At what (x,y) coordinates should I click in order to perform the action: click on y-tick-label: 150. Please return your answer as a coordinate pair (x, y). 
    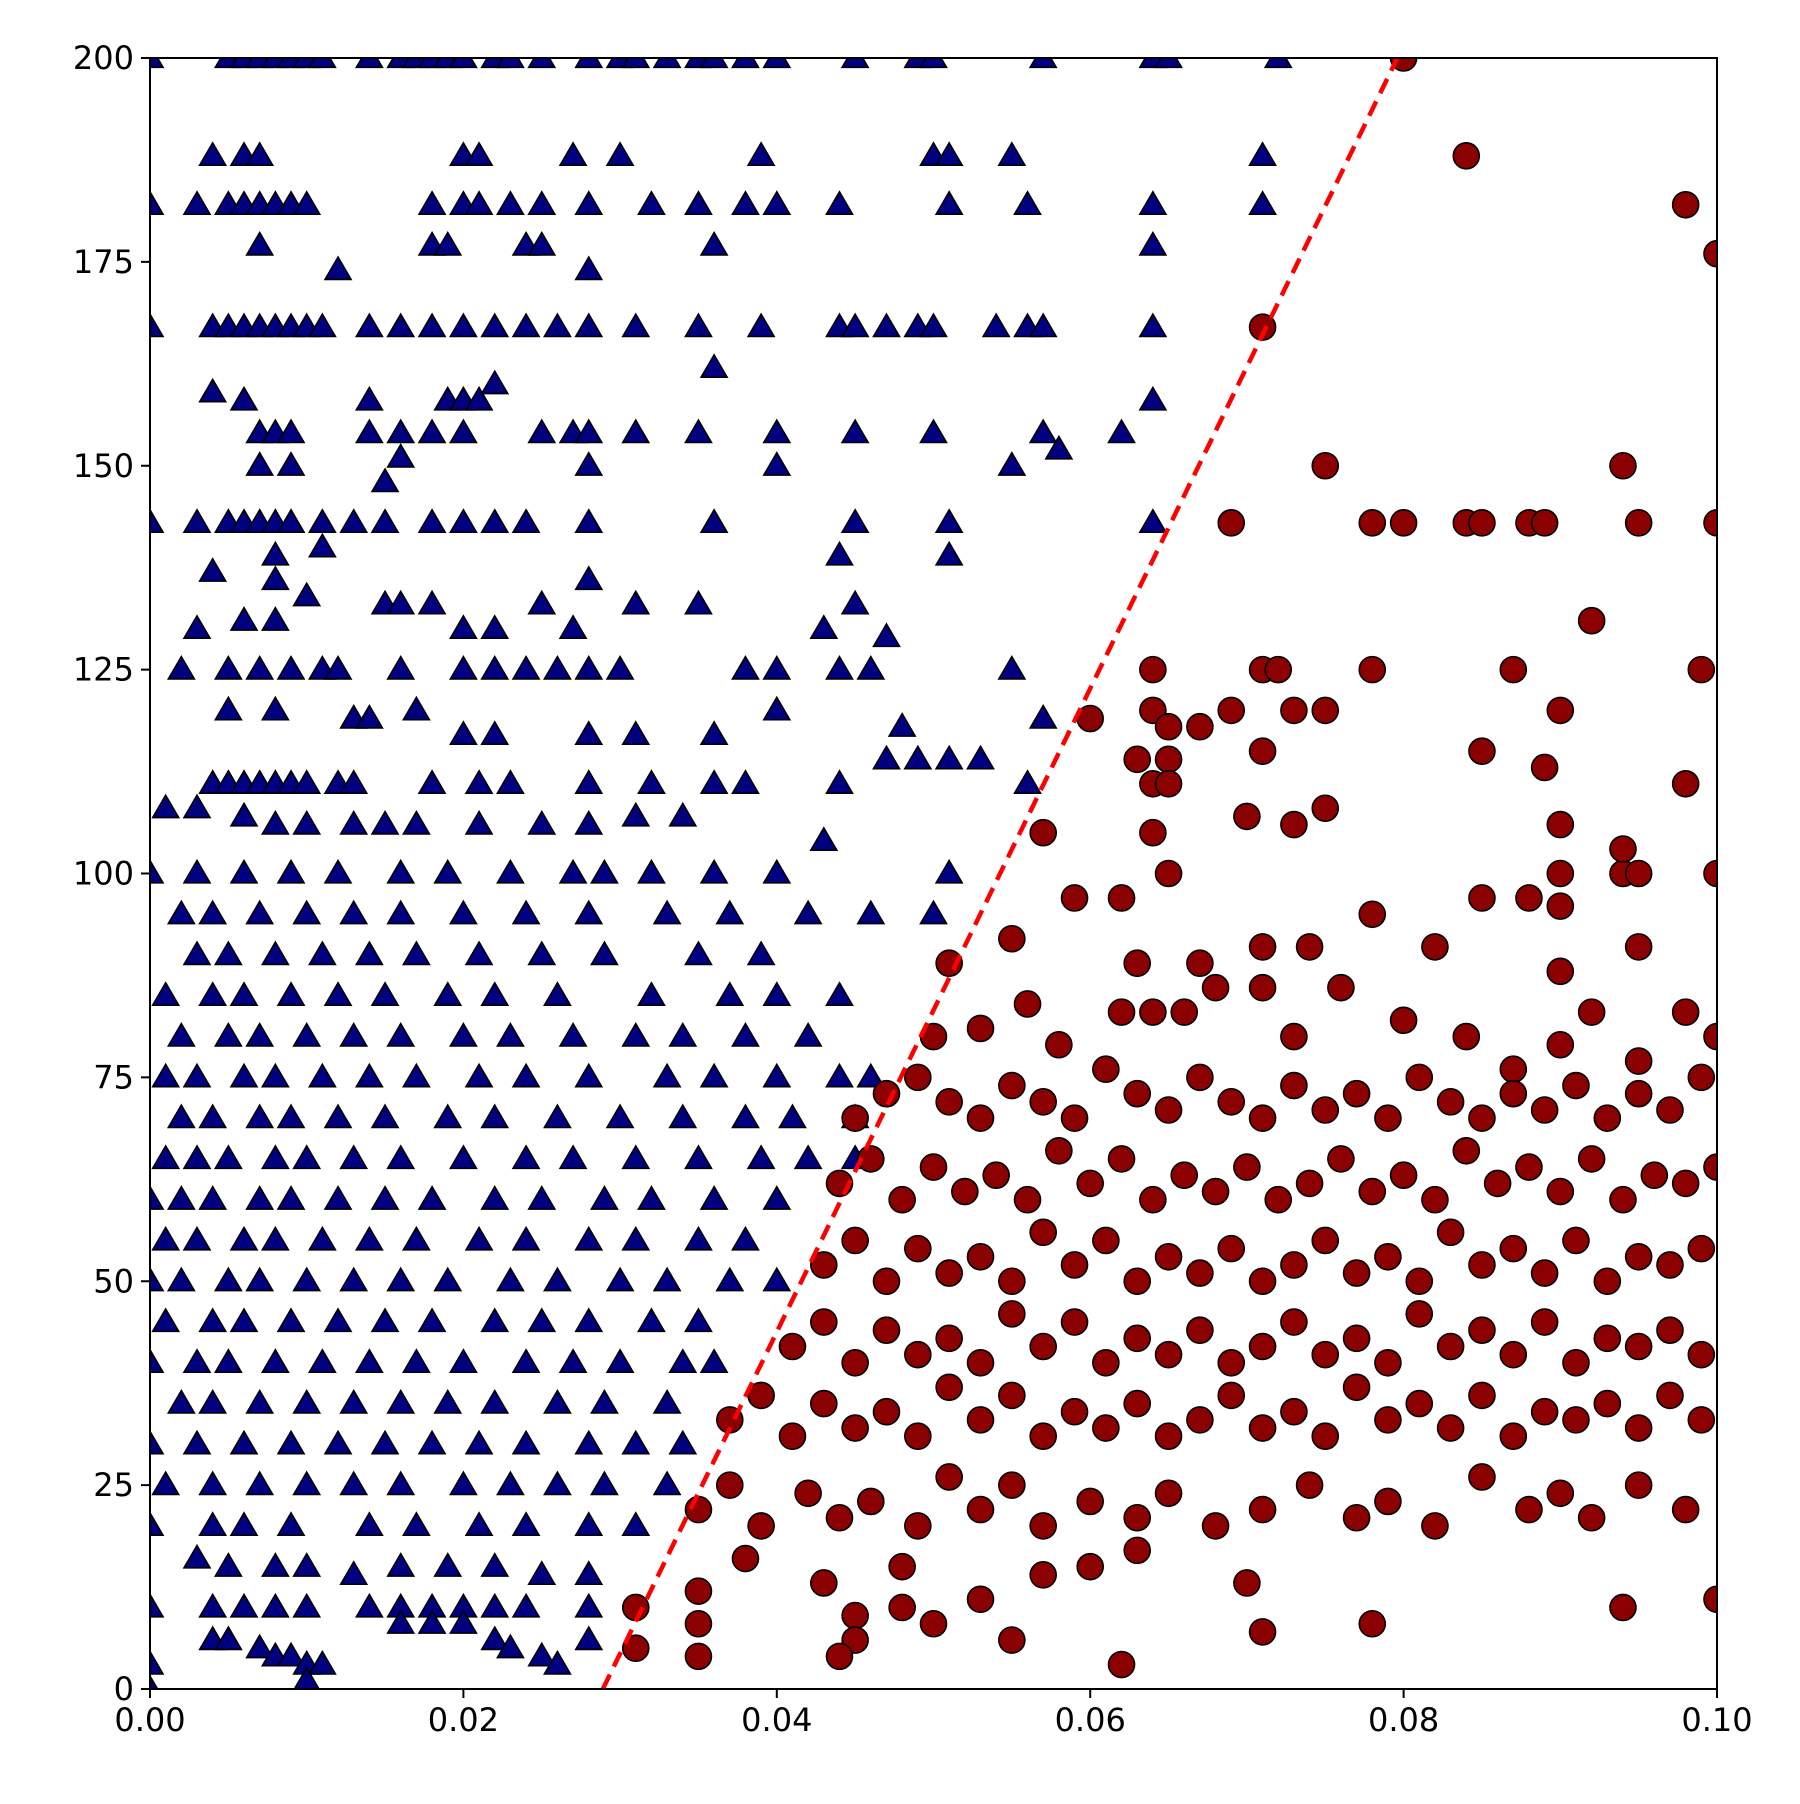
    Looking at the image, I should click on (103, 466).